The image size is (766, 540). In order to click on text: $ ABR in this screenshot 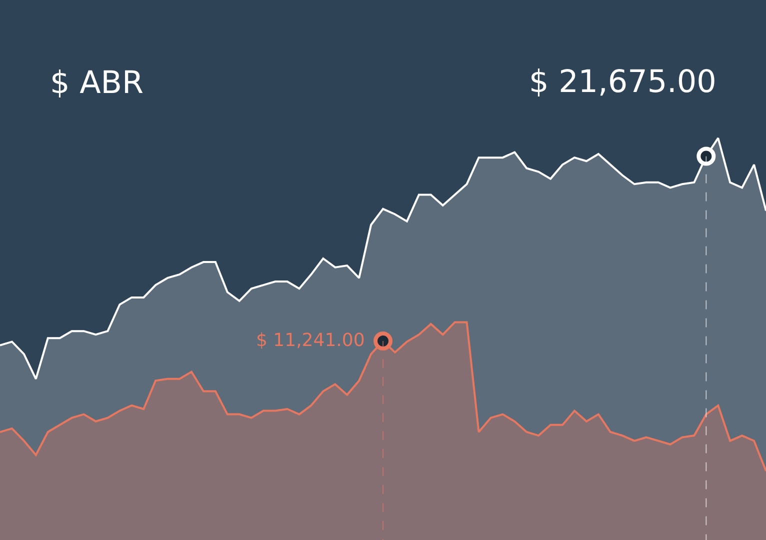, I will do `click(97, 82)`.